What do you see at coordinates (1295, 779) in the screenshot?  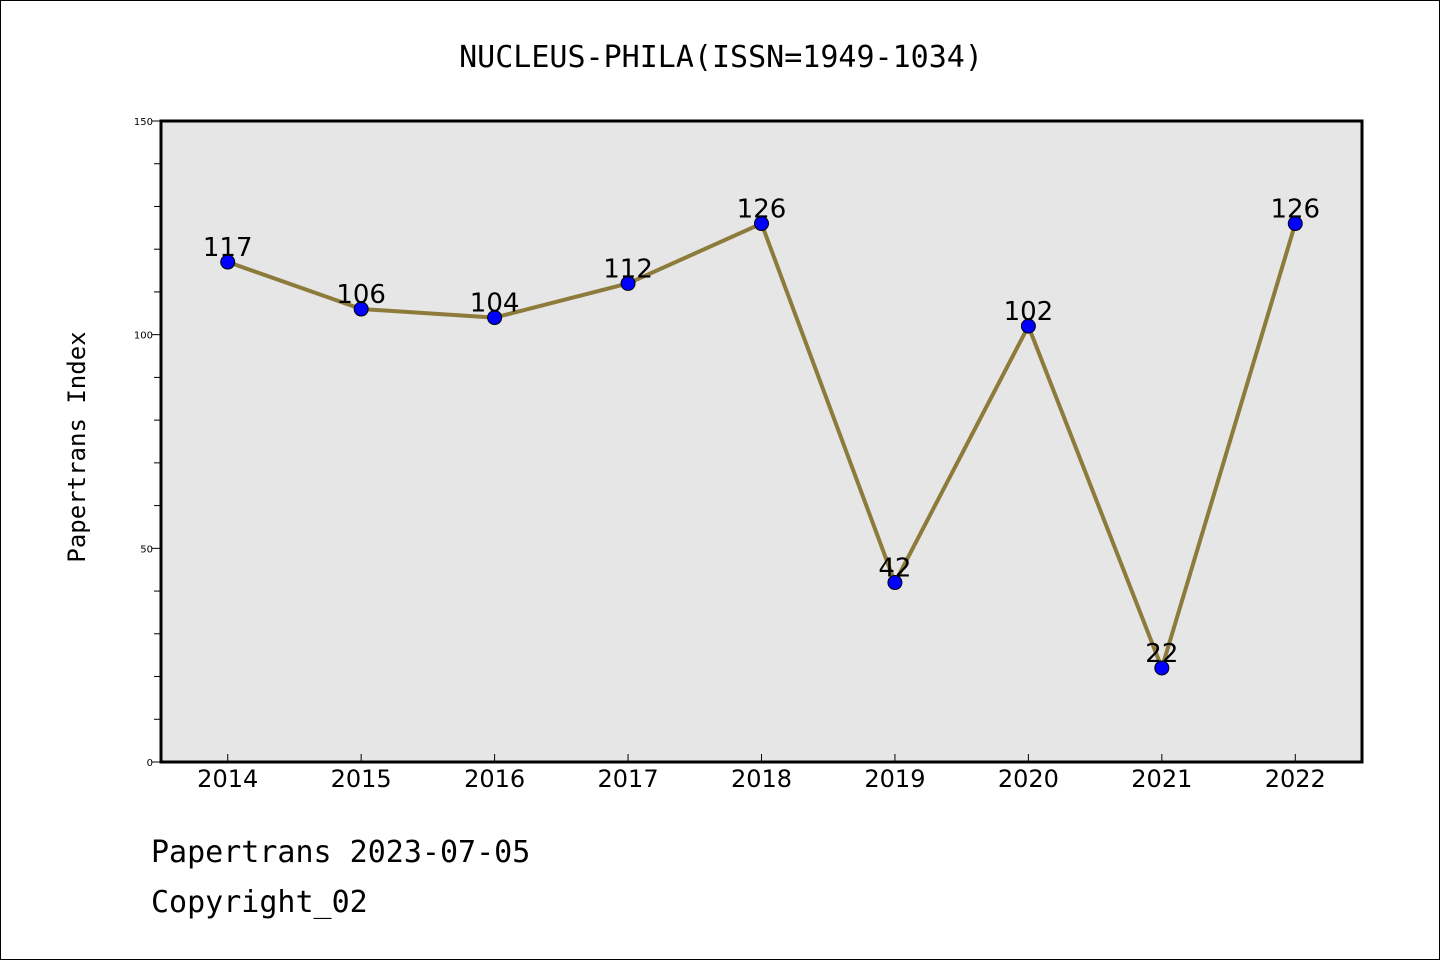 I see `x-tick-label: 2022` at bounding box center [1295, 779].